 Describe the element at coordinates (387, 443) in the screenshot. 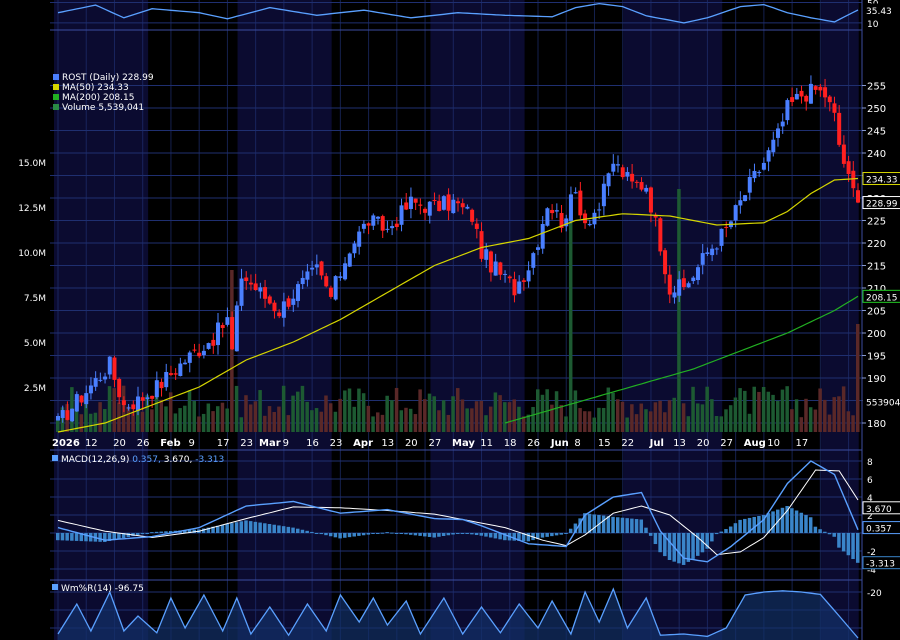

I see `x-axis-label: 13` at that location.